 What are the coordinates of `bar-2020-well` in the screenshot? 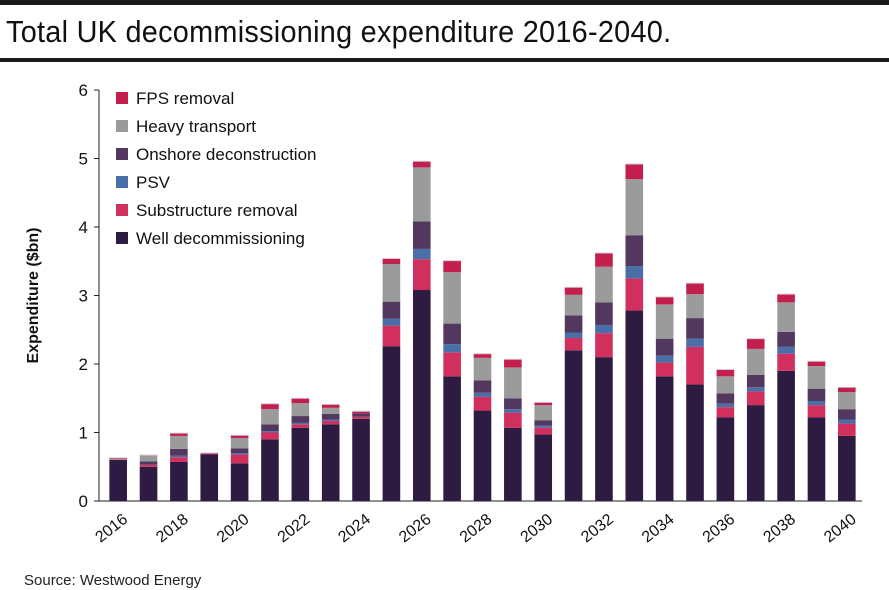 It's located at (239, 482).